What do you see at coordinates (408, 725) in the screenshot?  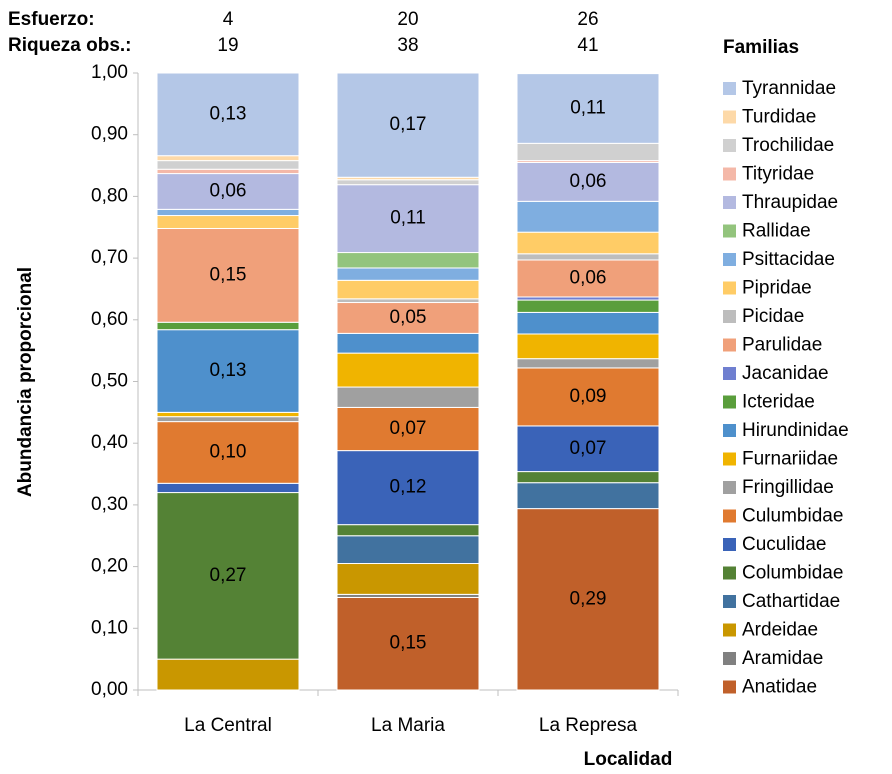 I see `x-tick-label: La Maria` at bounding box center [408, 725].